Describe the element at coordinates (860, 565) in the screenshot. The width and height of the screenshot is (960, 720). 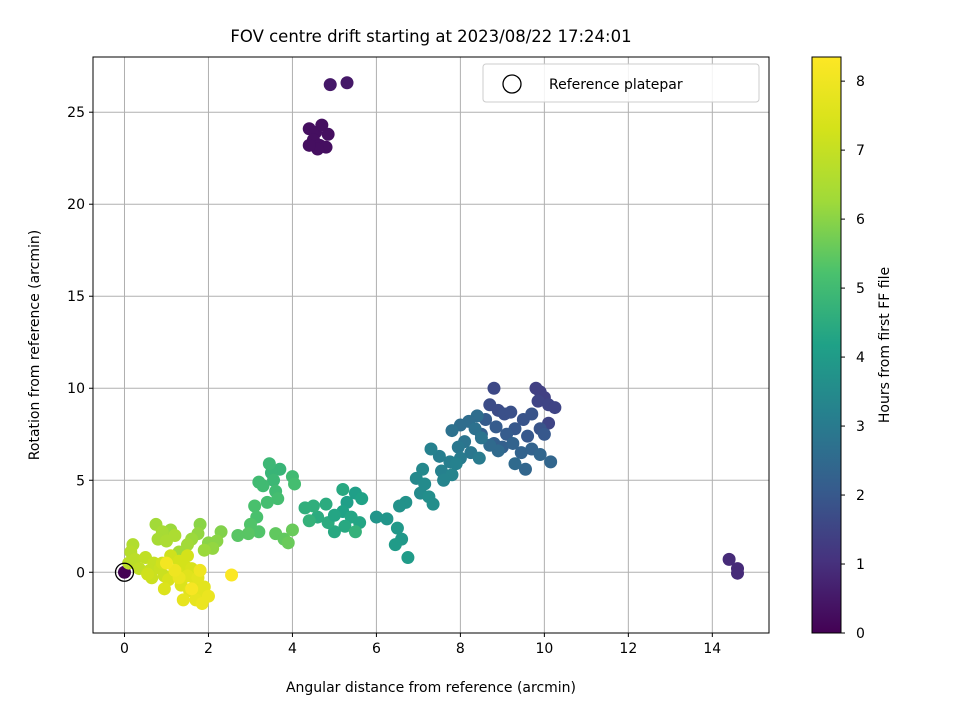
I see `colorbar-tick-label: 1` at that location.